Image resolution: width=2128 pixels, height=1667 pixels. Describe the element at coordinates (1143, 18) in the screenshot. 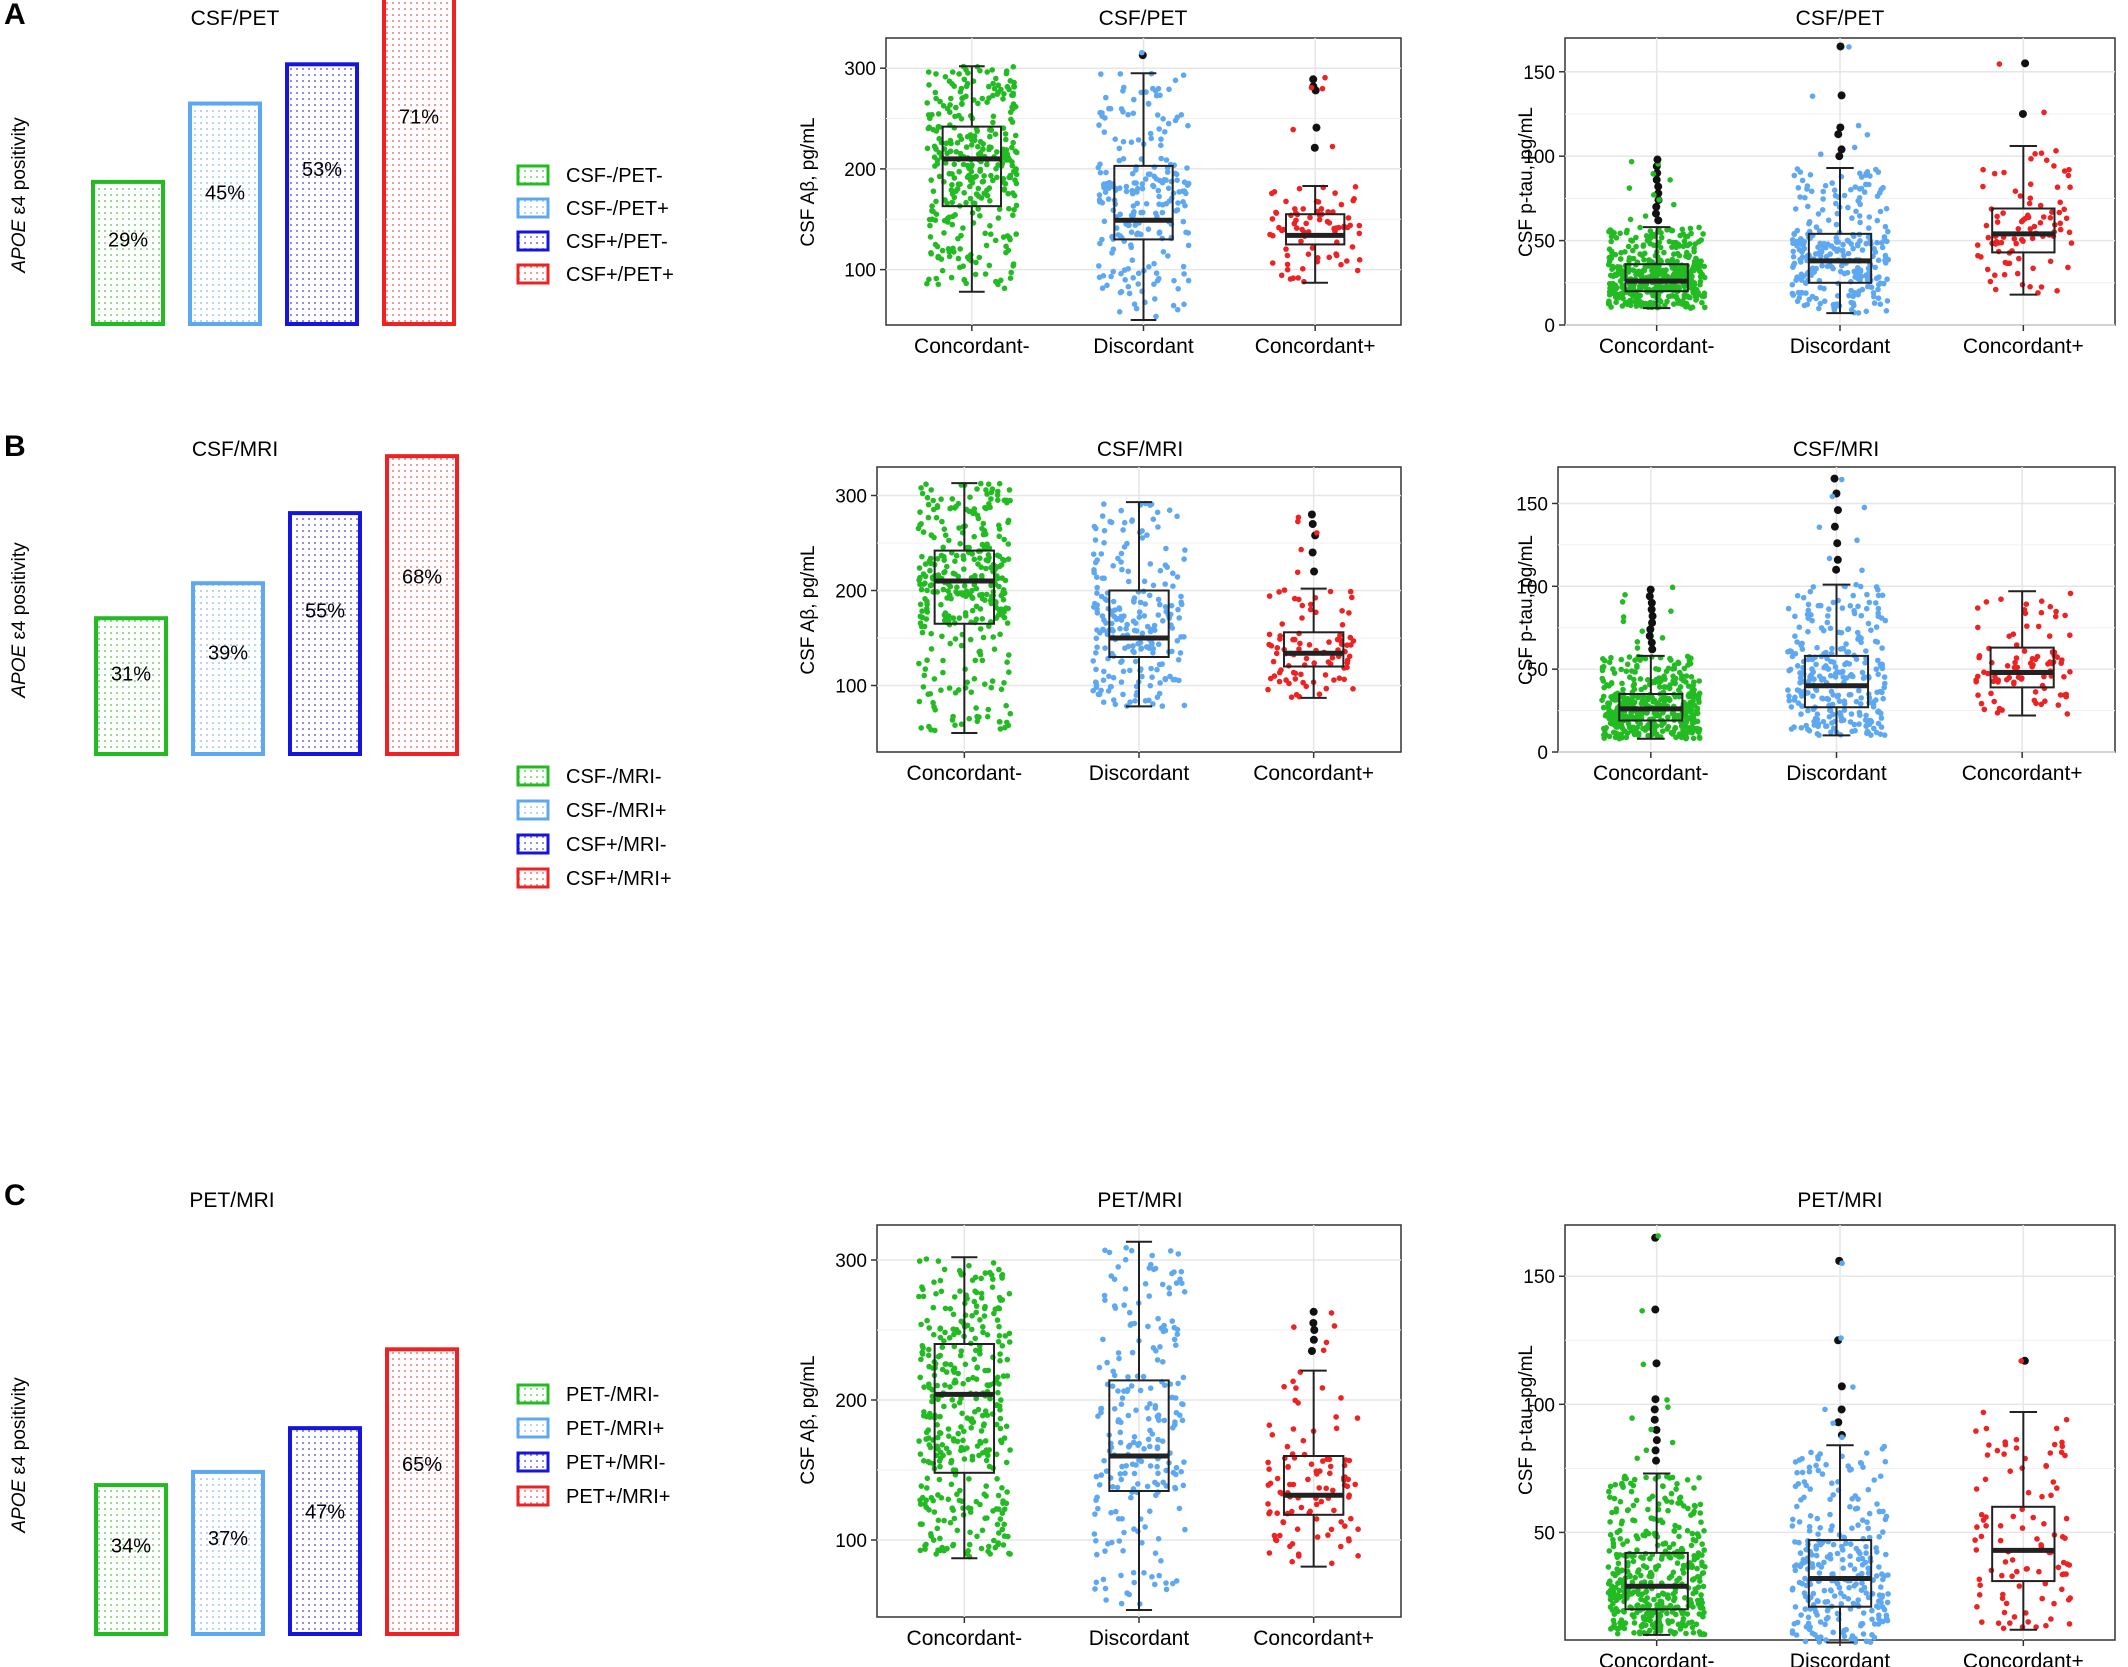

I see `chart-title: CSF/PET` at that location.